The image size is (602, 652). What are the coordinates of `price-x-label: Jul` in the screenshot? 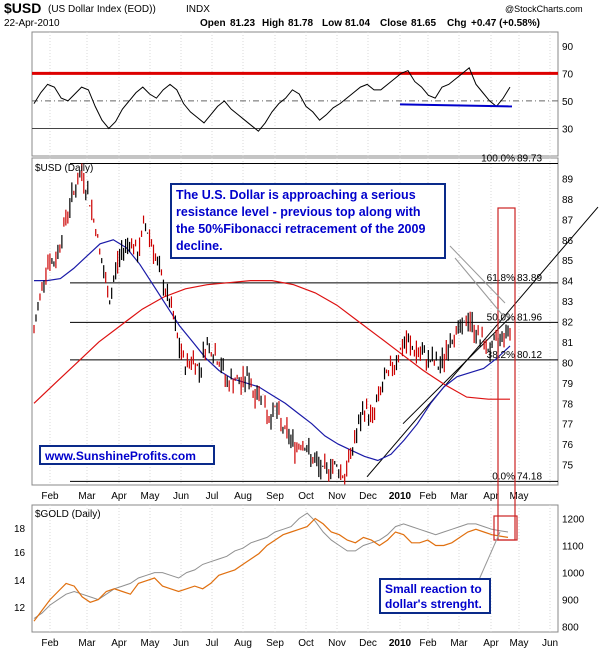 It's located at (212, 496).